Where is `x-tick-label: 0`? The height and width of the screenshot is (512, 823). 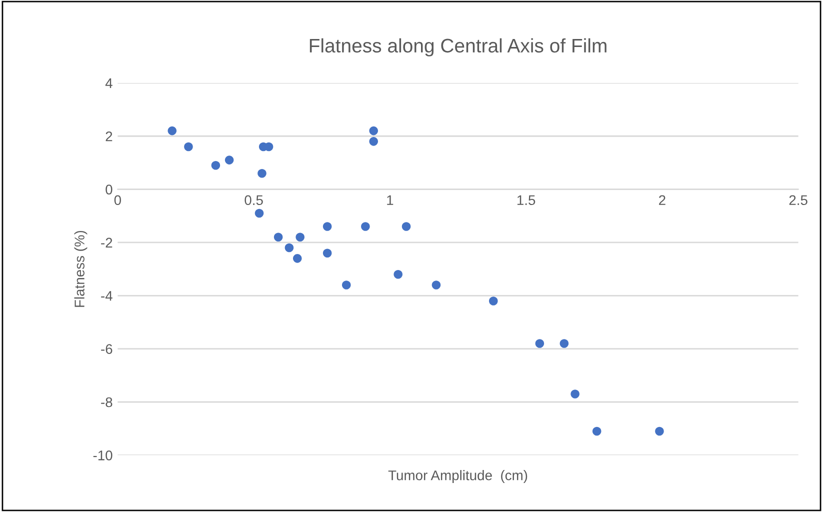 x-tick-label: 0 is located at coordinates (118, 200).